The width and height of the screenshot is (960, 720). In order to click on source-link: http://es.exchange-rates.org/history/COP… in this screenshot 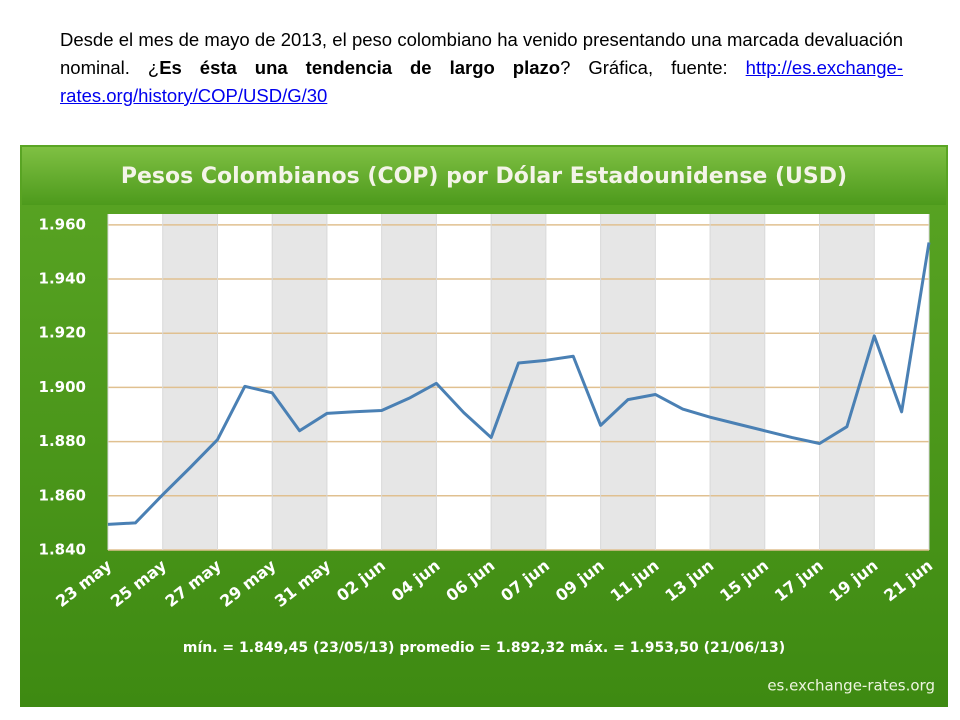, I will do `click(482, 81)`.